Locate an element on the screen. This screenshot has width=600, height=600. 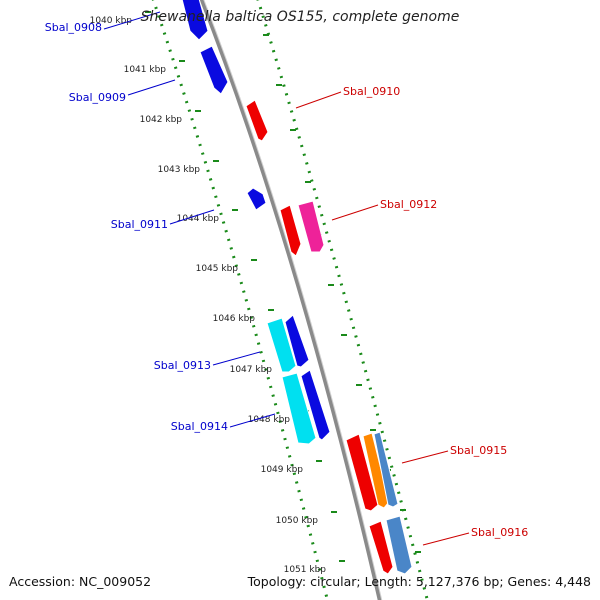
tick-label: 1050 kbp is located at coordinates (297, 521).